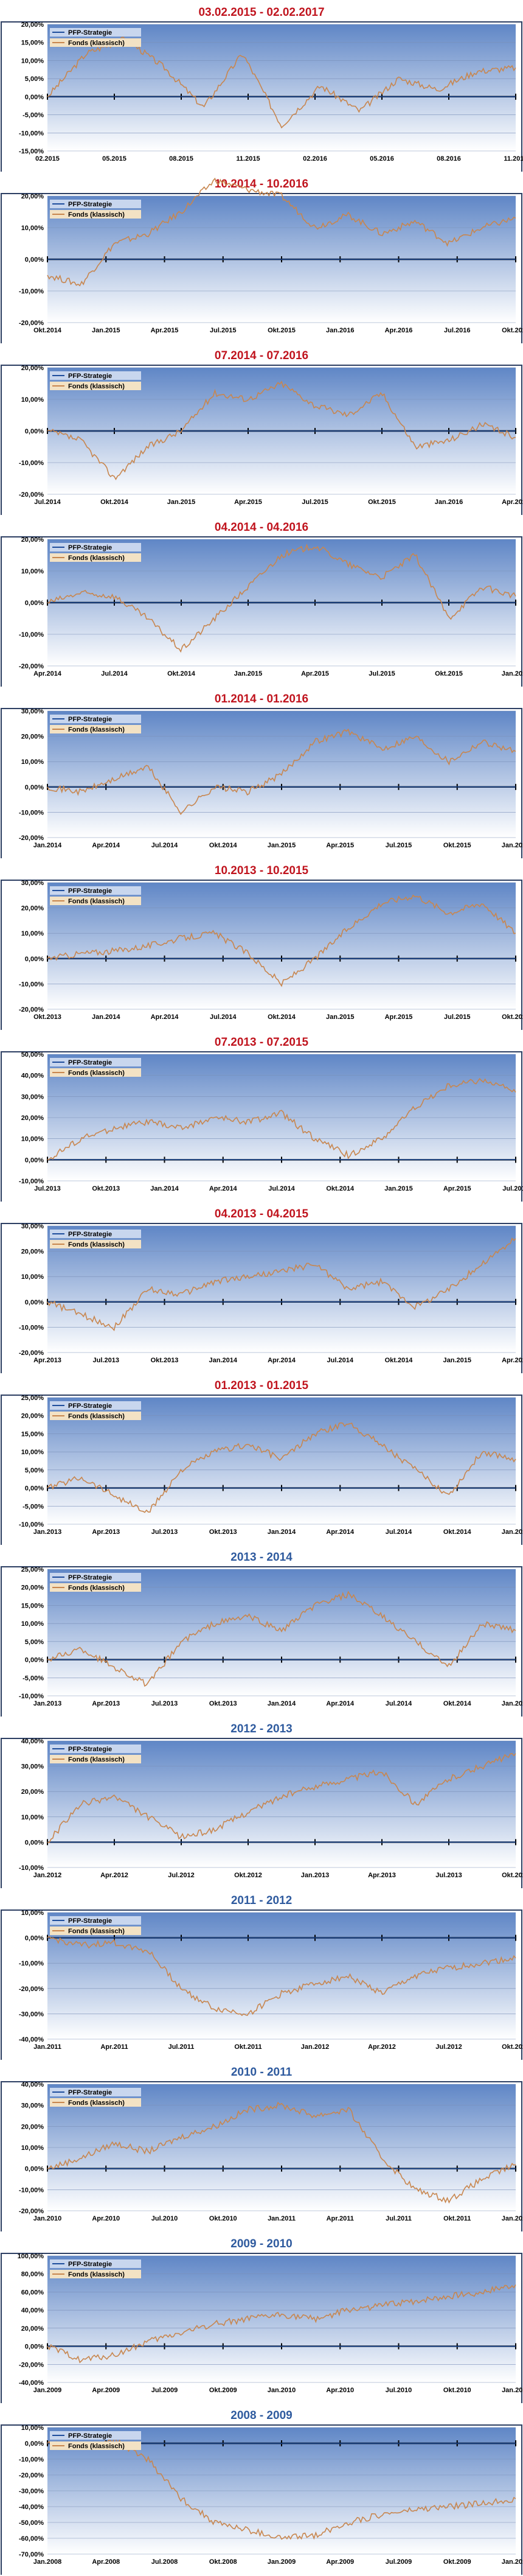 The height and width of the screenshot is (2576, 523). I want to click on x-tick-label: Okt.2010, so click(457, 2390).